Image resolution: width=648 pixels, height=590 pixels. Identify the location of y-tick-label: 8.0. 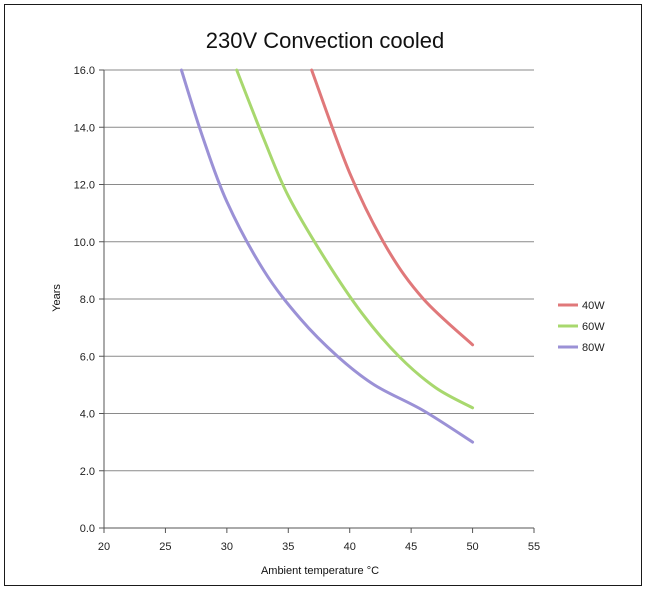
(87, 300).